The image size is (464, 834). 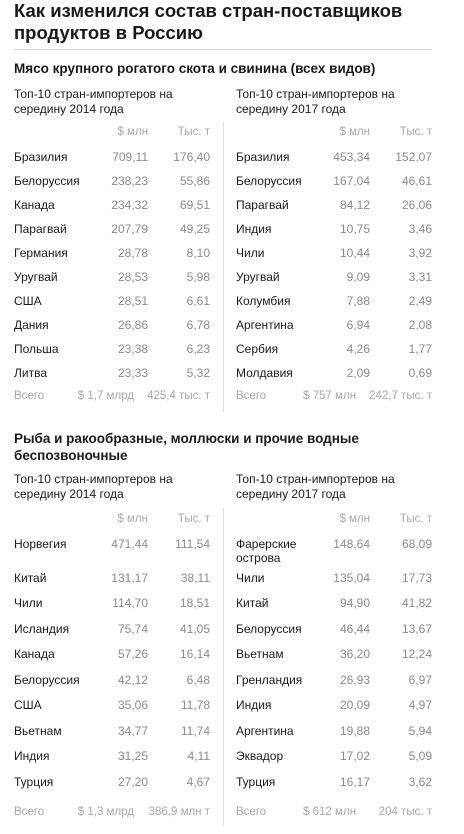 I want to click on value-tonnes: 26,06, so click(x=416, y=205).